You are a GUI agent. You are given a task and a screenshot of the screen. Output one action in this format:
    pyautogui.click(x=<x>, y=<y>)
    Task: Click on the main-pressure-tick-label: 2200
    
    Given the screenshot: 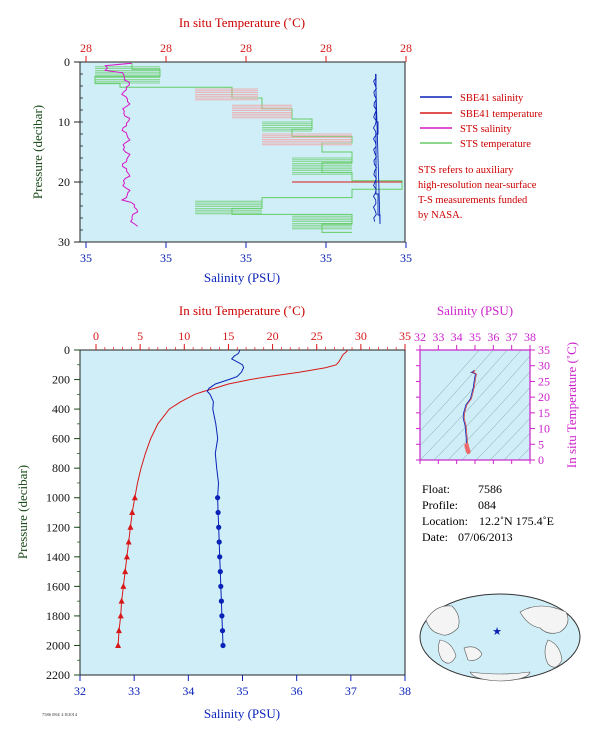 What is the action you would take?
    pyautogui.click(x=58, y=675)
    